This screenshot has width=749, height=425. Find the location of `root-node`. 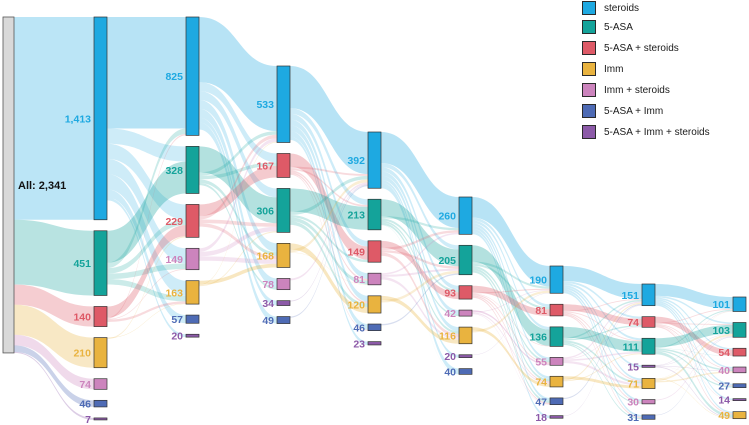

root-node is located at coordinates (8, 185).